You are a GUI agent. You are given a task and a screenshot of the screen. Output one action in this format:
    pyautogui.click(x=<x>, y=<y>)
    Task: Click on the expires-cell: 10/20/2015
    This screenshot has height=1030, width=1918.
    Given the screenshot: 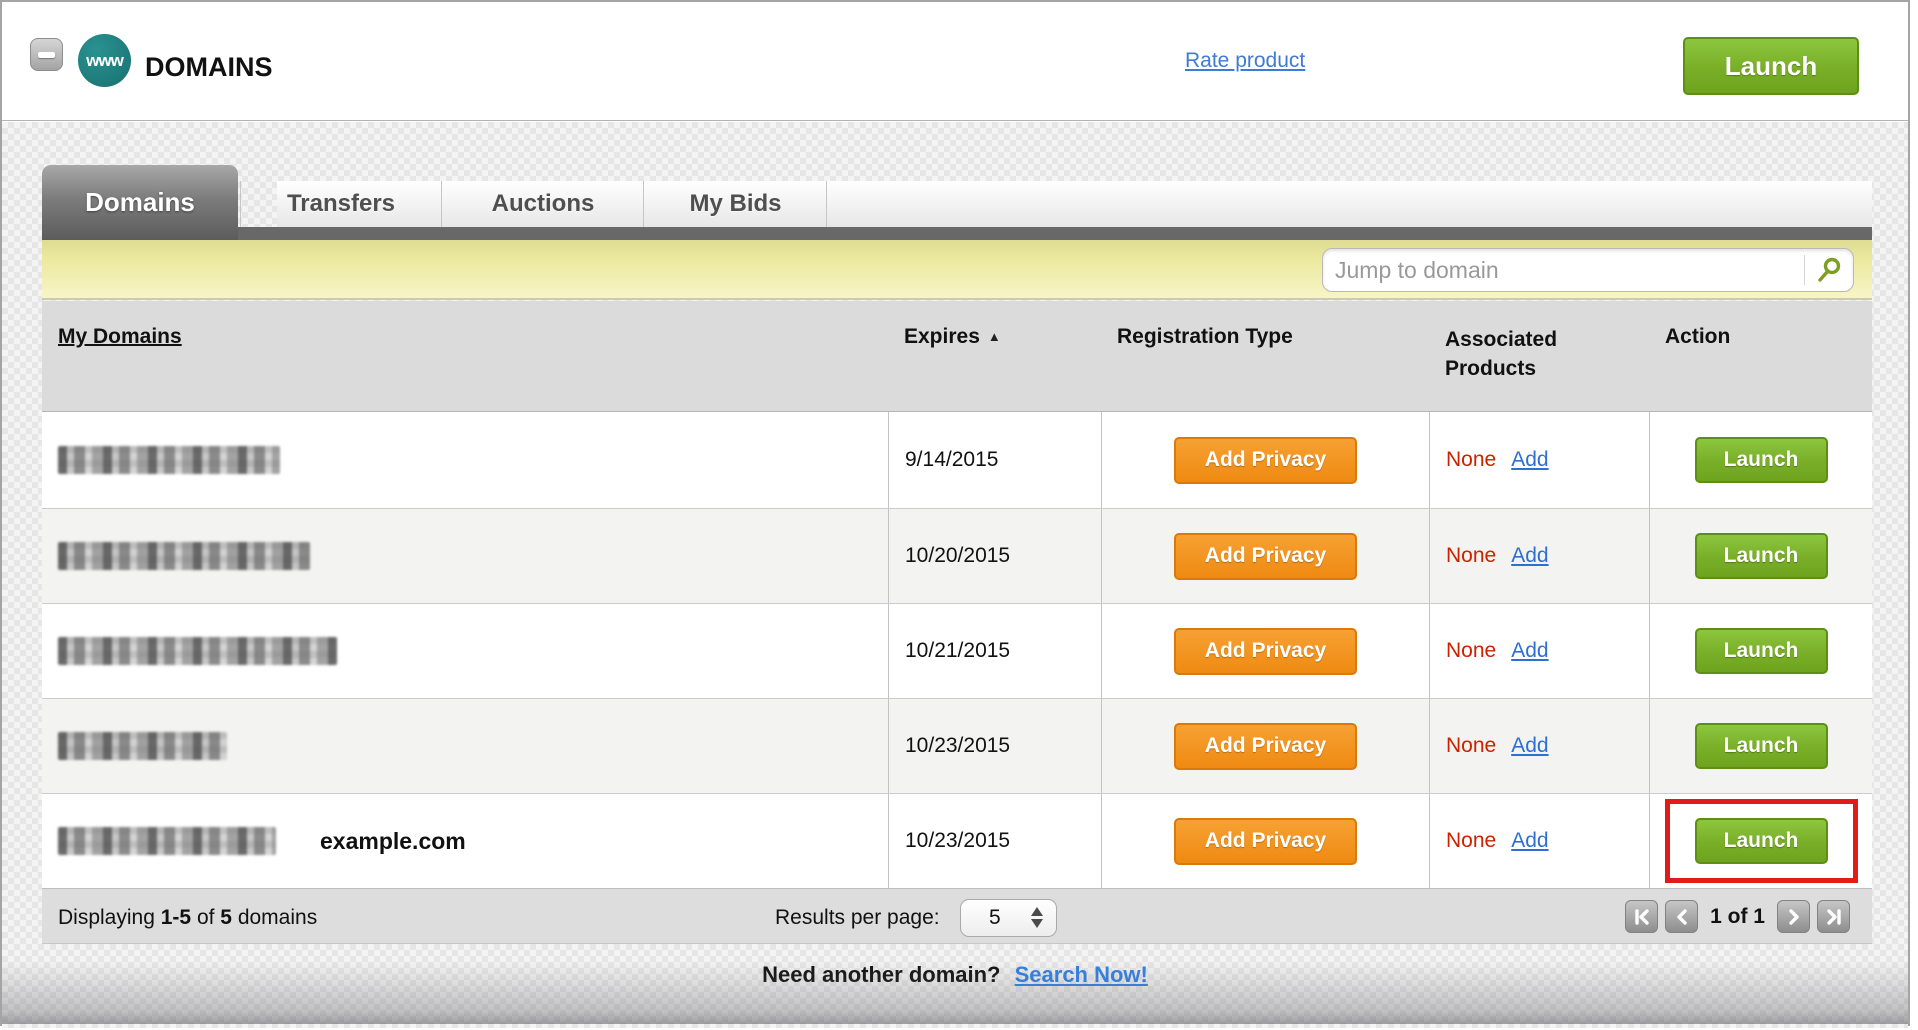 What is the action you would take?
    pyautogui.click(x=994, y=556)
    